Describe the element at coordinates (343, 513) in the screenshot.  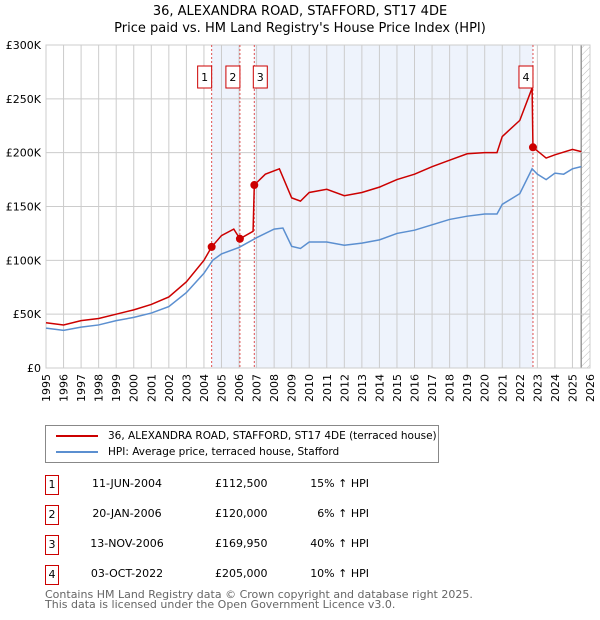
I see `sale-hpi-diff: 6% ↑ HPI` at that location.